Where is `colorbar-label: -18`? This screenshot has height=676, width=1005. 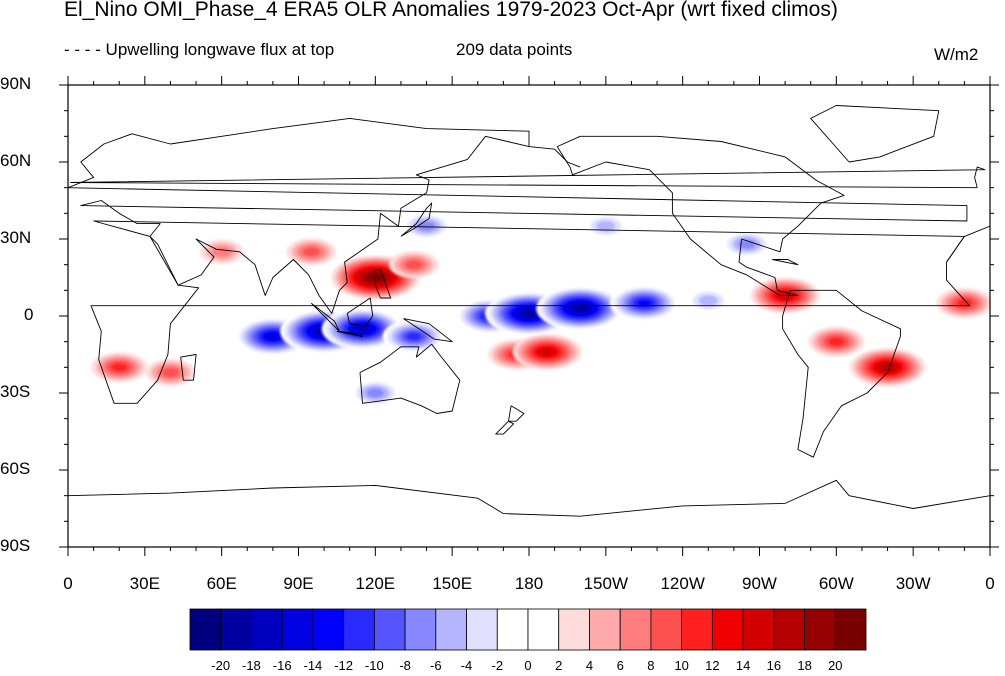
colorbar-label: -18 is located at coordinates (251, 665).